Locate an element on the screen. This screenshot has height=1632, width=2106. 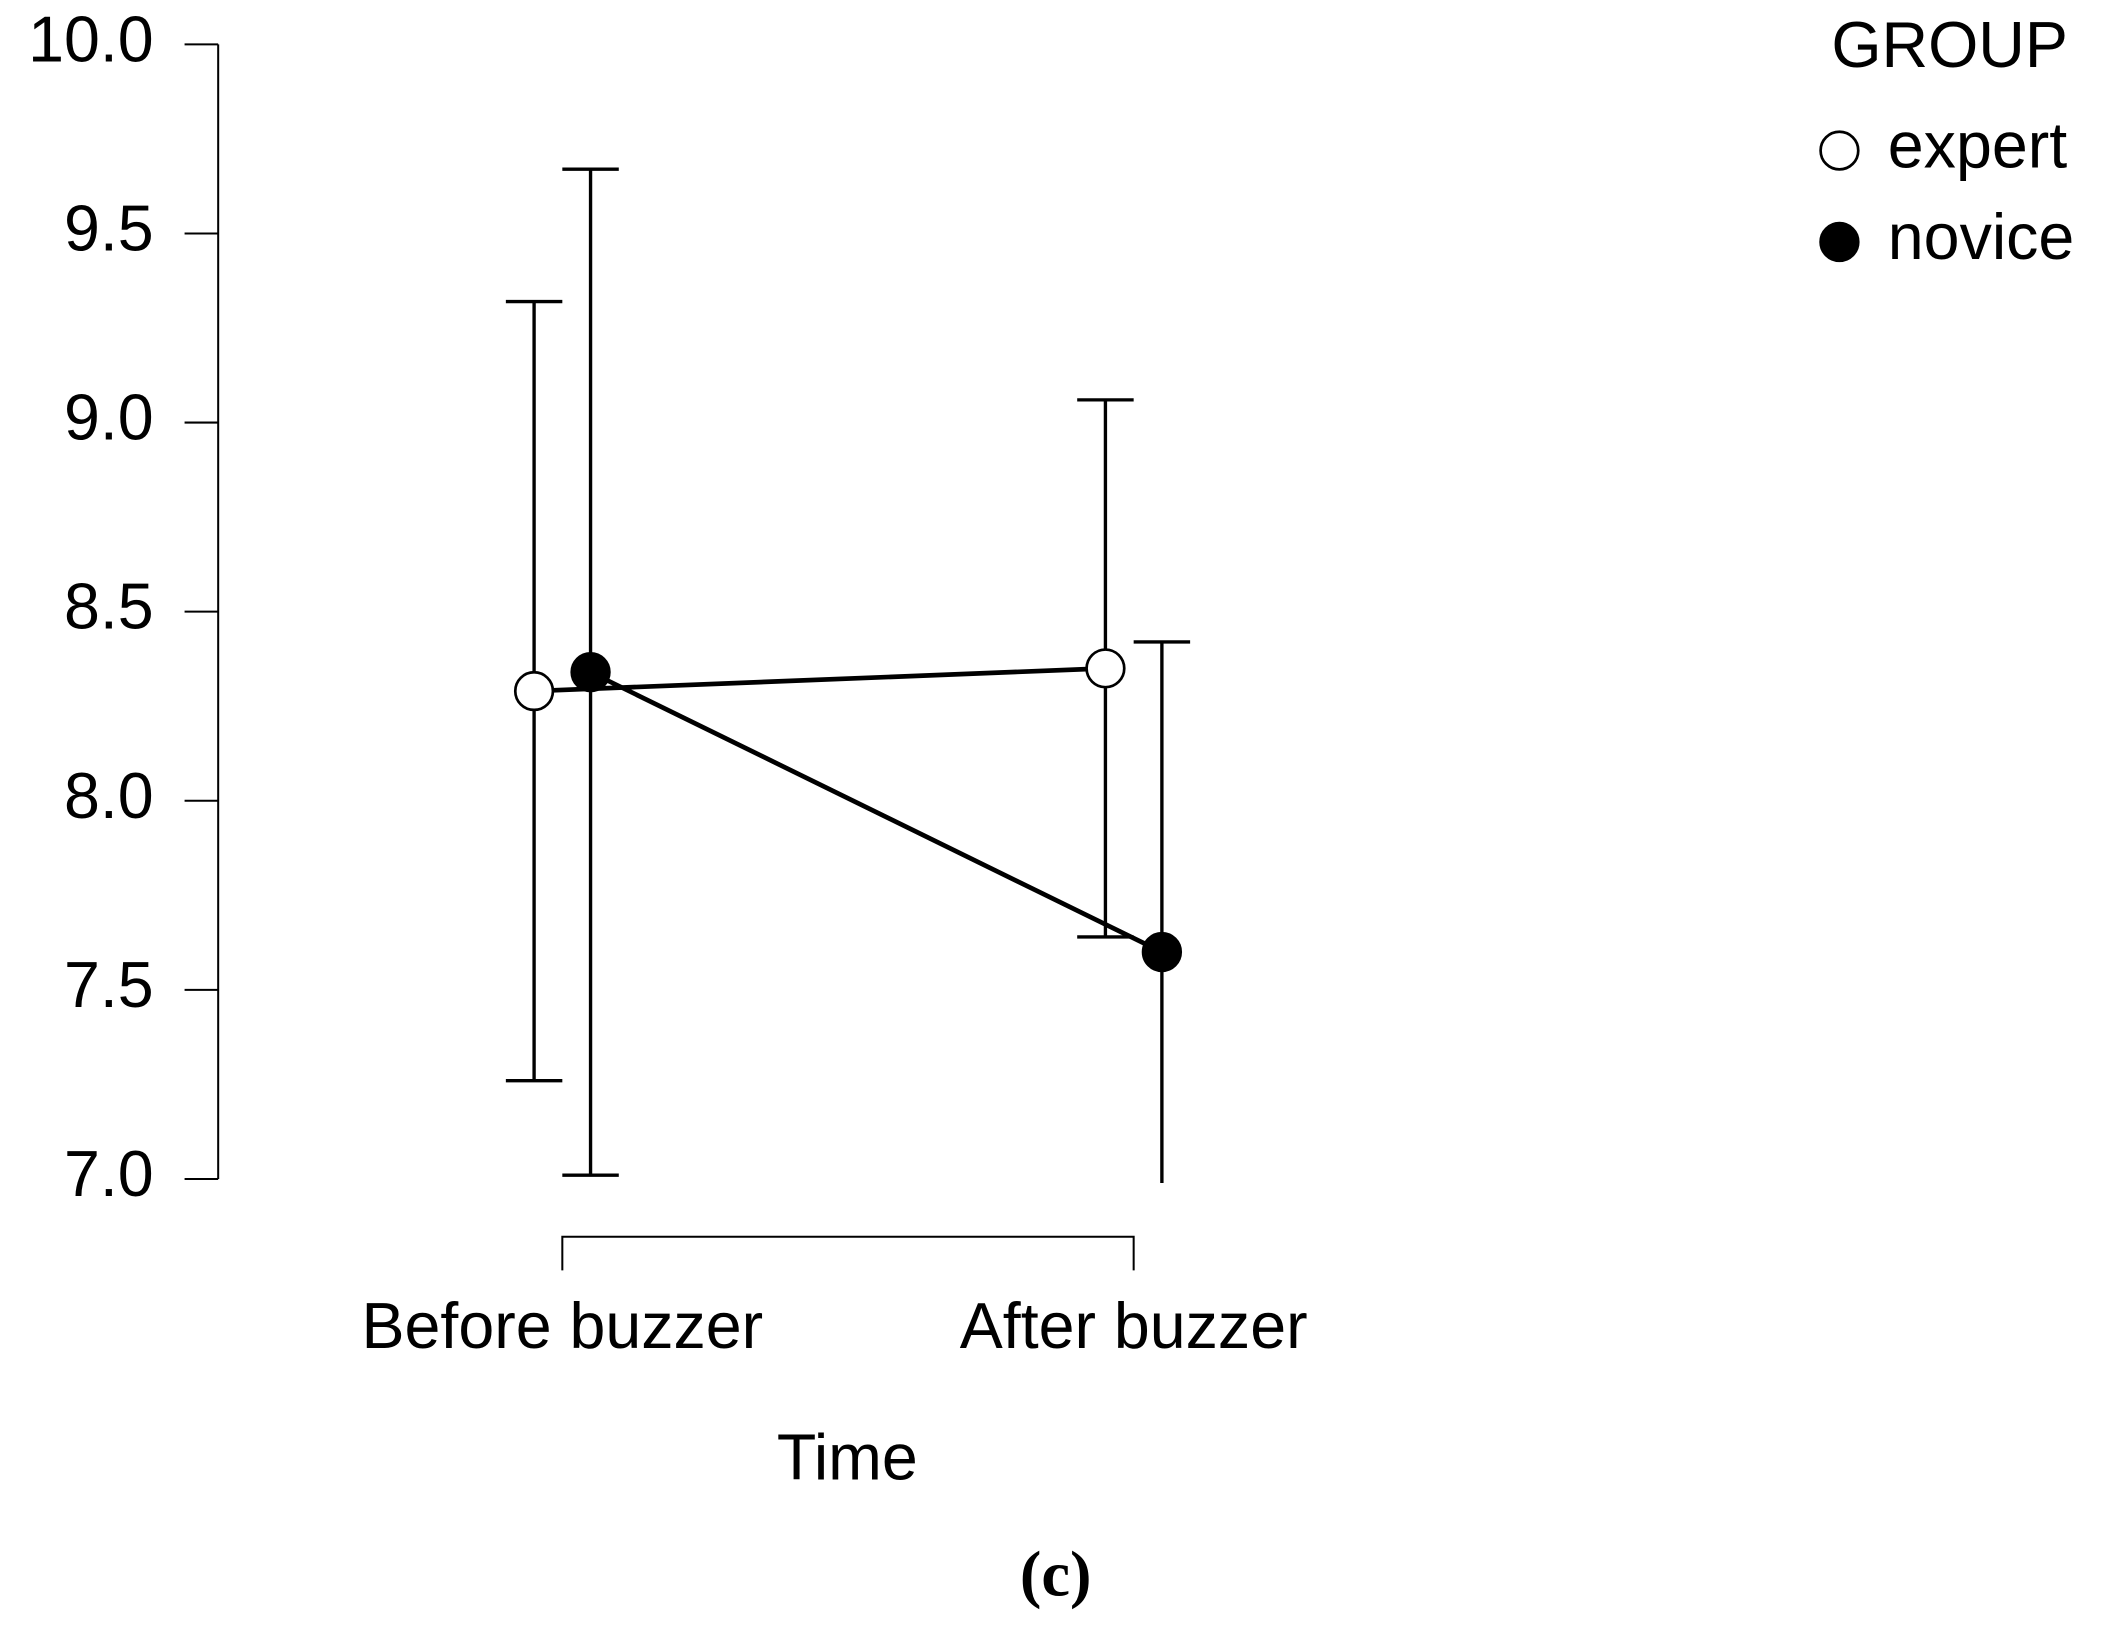
y-tick-label: 9.5 is located at coordinates (109, 229).